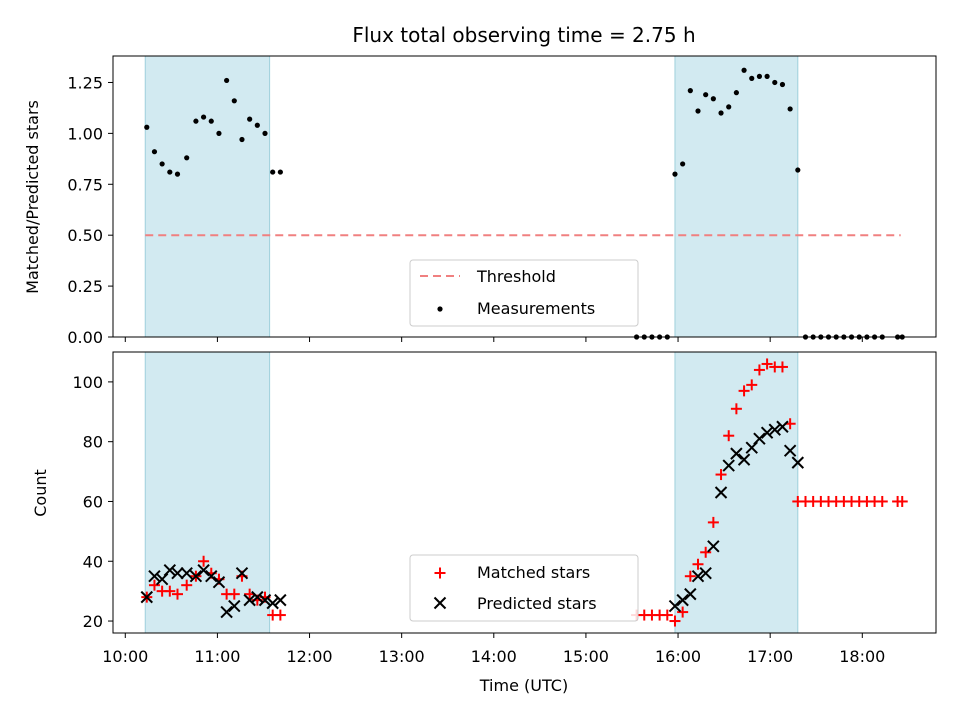 The width and height of the screenshot is (960, 720). What do you see at coordinates (85, 184) in the screenshot?
I see `top-y-tick-label: 0.75` at bounding box center [85, 184].